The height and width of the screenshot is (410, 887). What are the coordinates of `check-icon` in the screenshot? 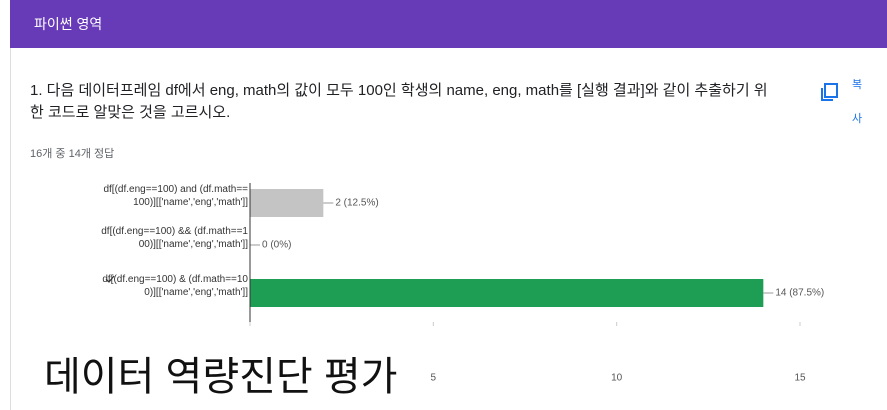 It's located at (110, 279).